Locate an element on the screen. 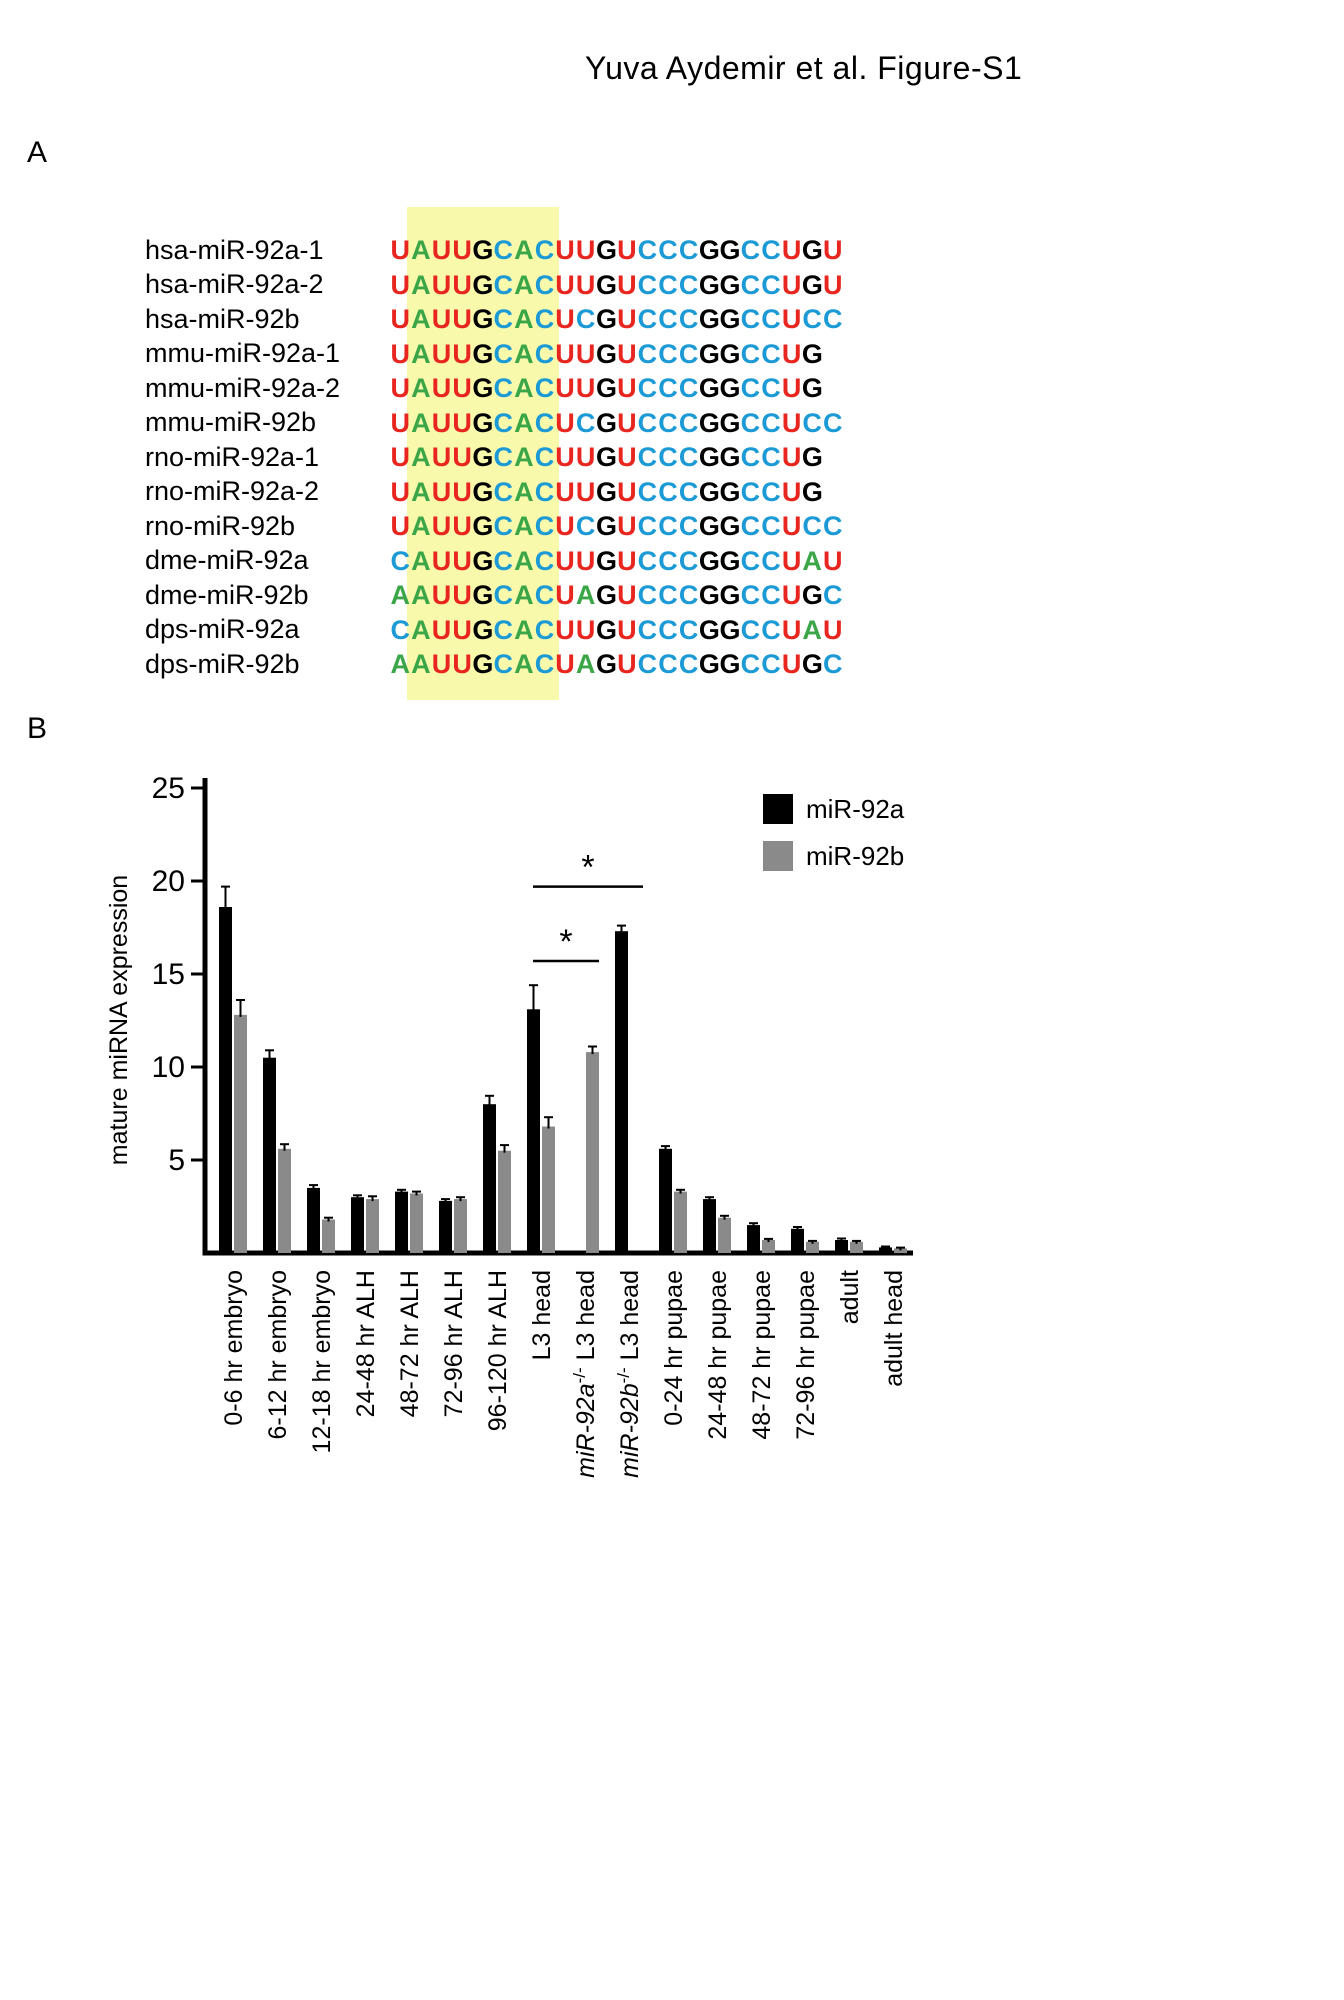 The height and width of the screenshot is (2000, 1344). alignment-row: dme-miR-92b A A U U G C A C U A G U C C C G G C C U G C is located at coordinates (494, 595).